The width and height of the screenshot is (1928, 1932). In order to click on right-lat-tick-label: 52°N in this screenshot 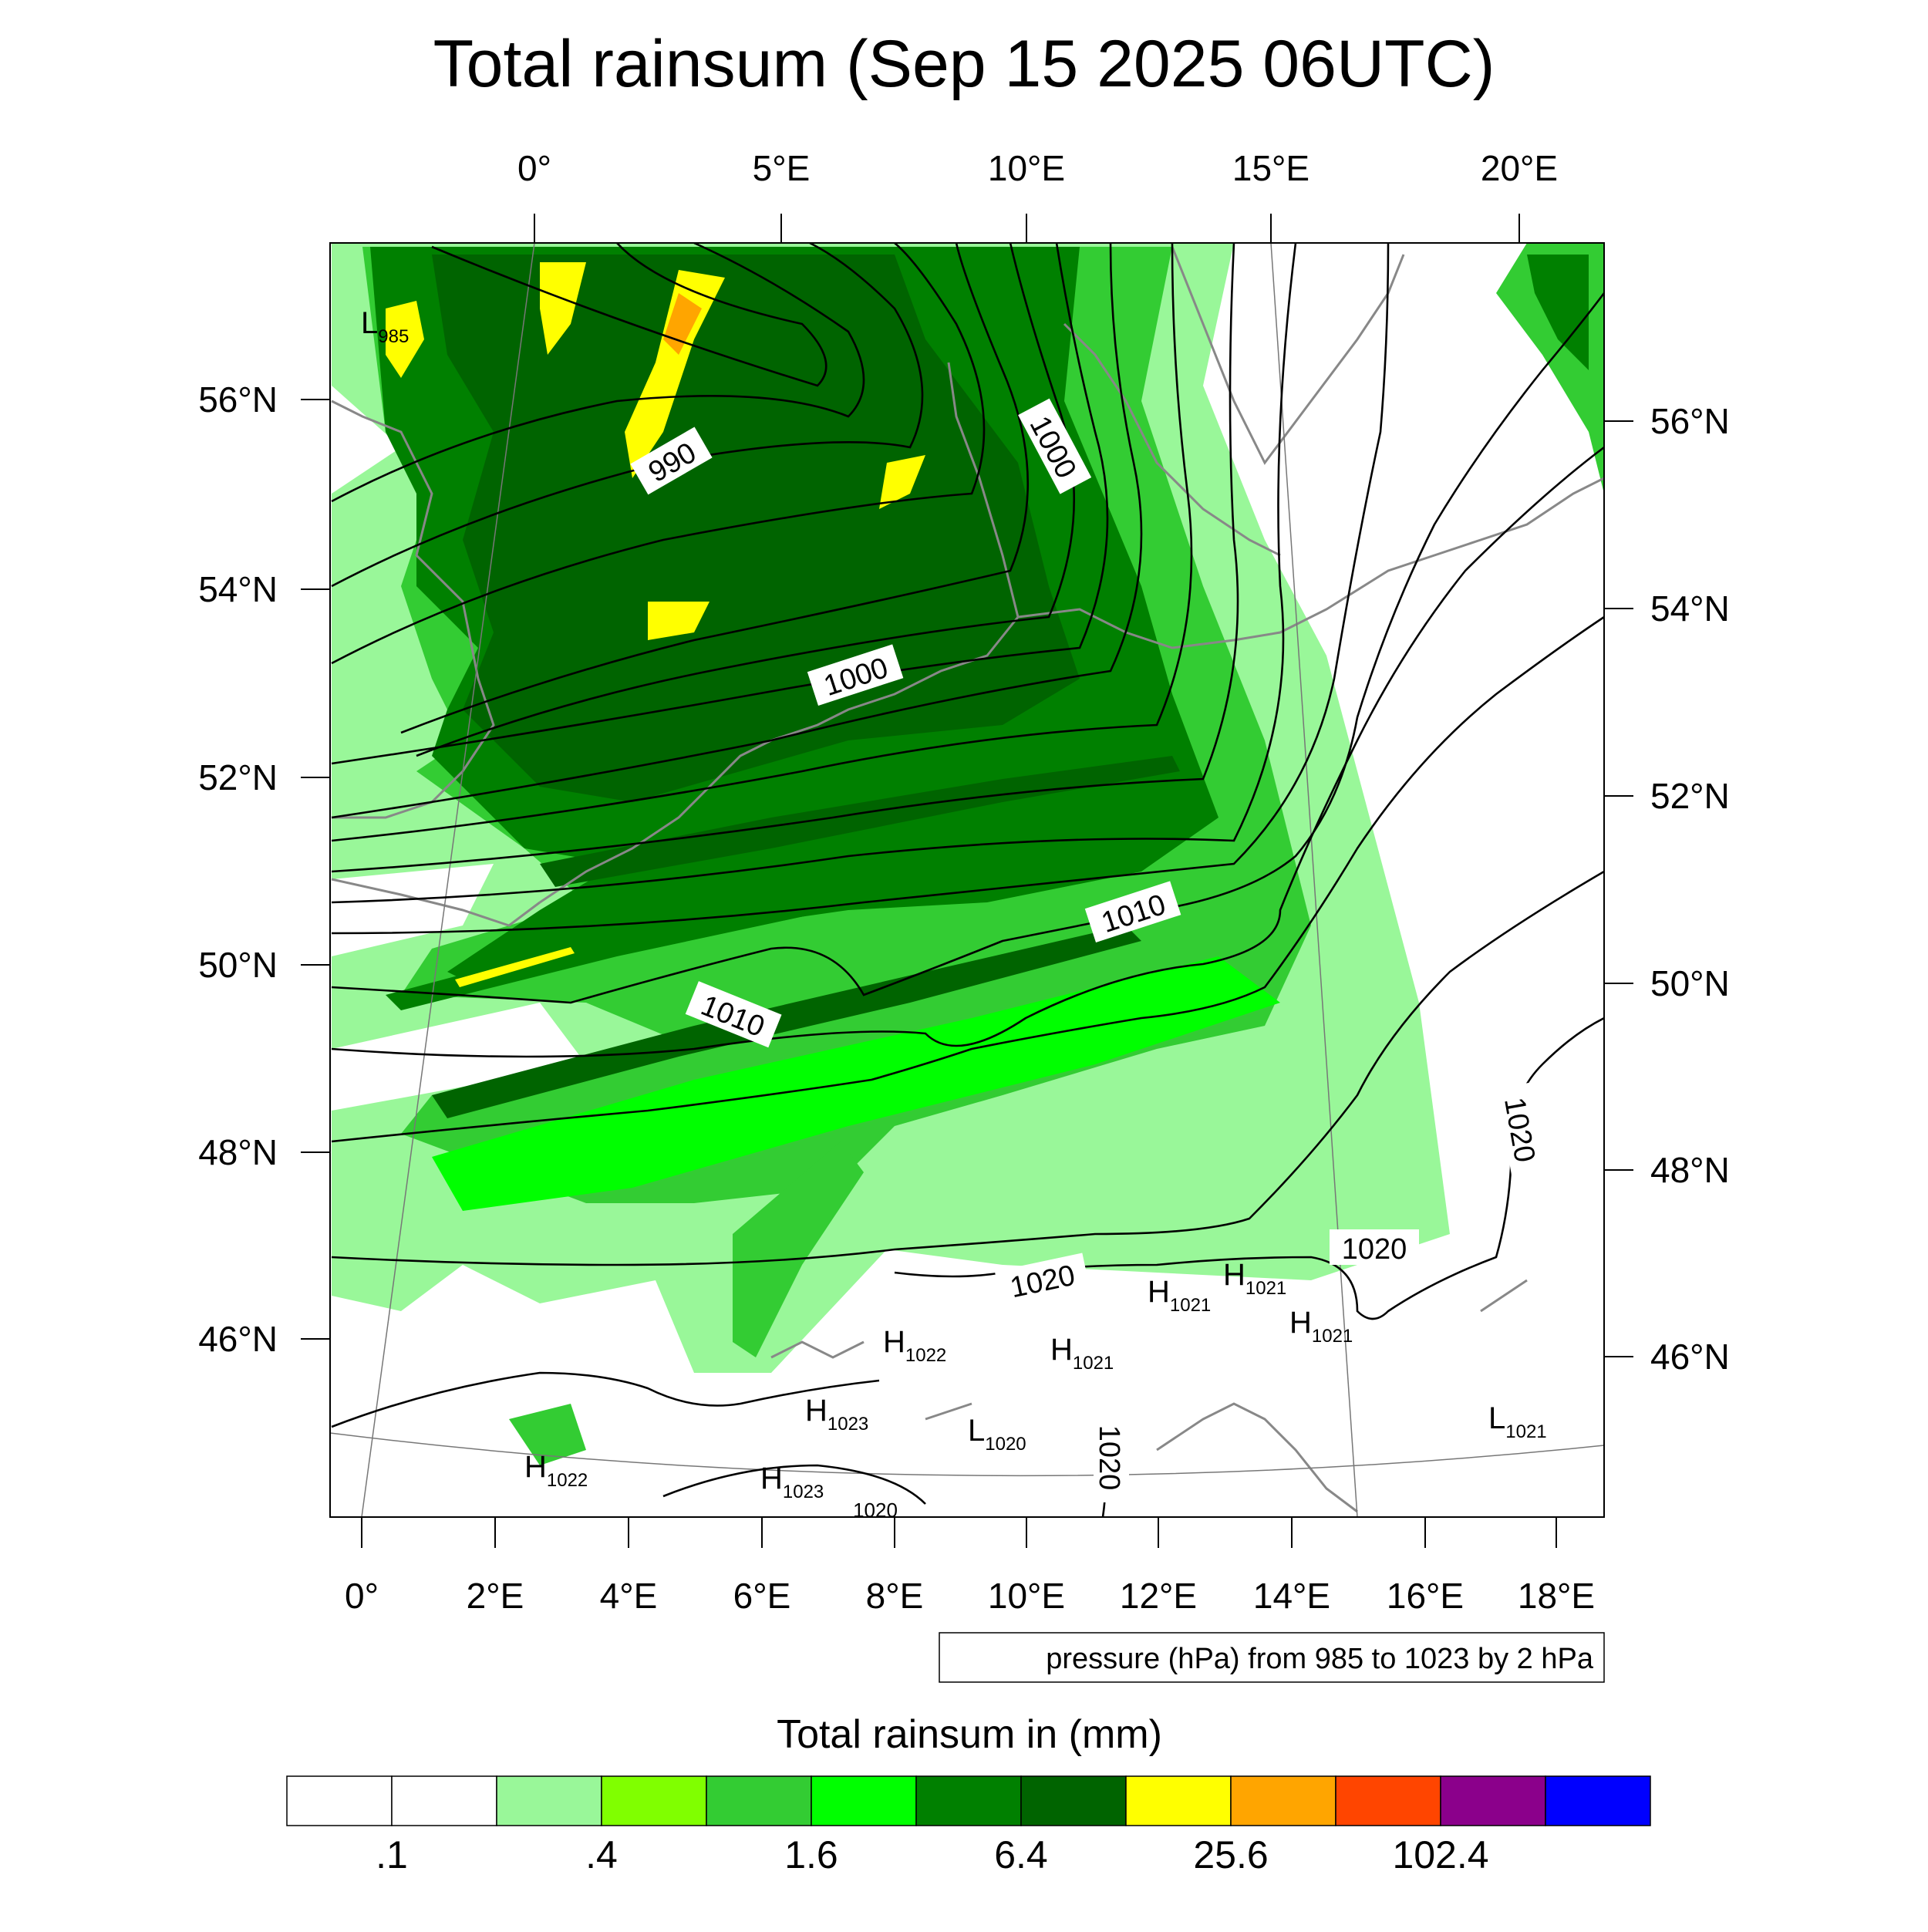, I will do `click(1690, 796)`.